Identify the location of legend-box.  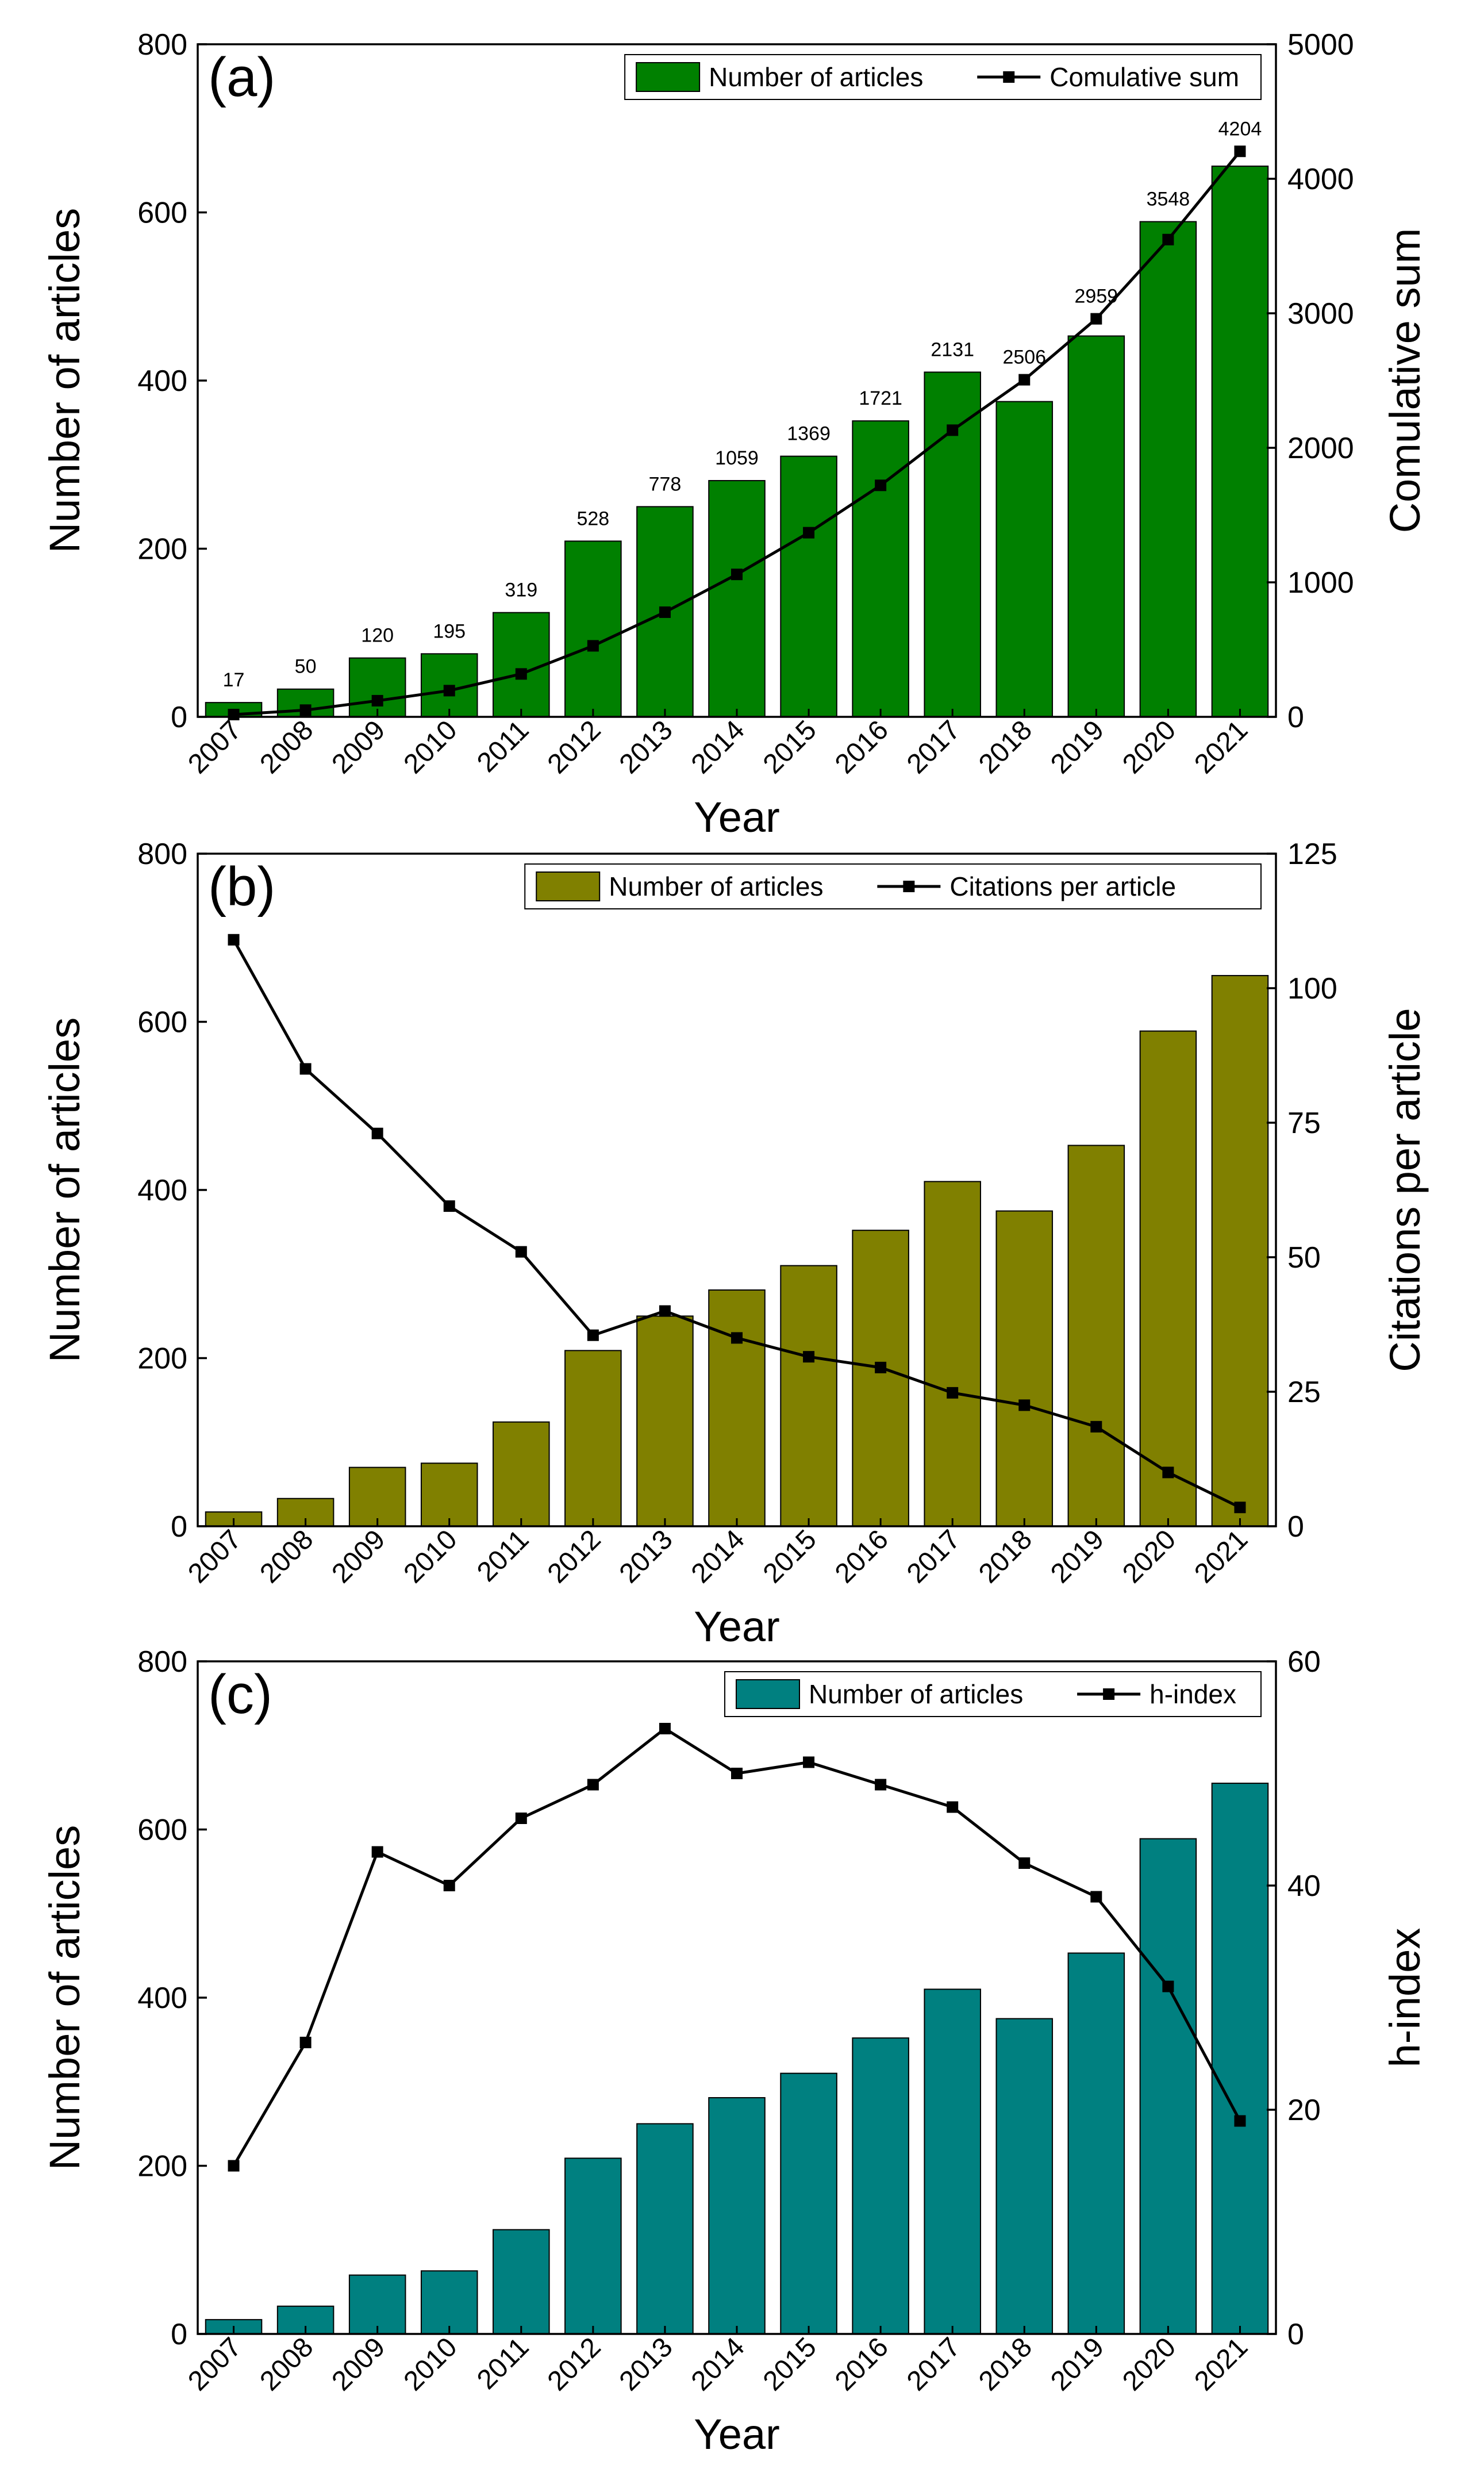
(943, 77).